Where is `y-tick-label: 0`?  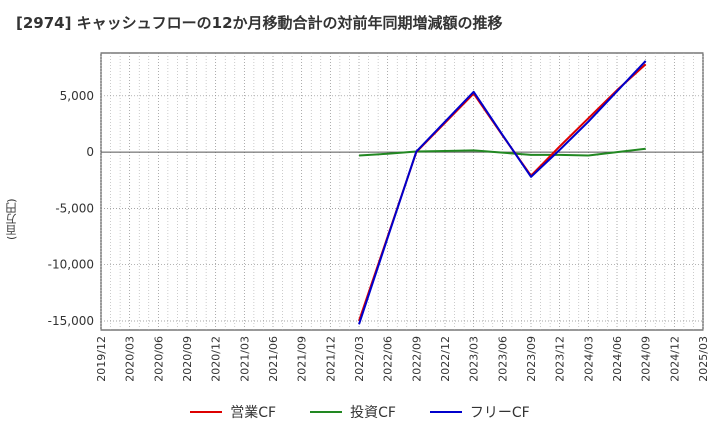
y-tick-label: 0 is located at coordinates (90, 152).